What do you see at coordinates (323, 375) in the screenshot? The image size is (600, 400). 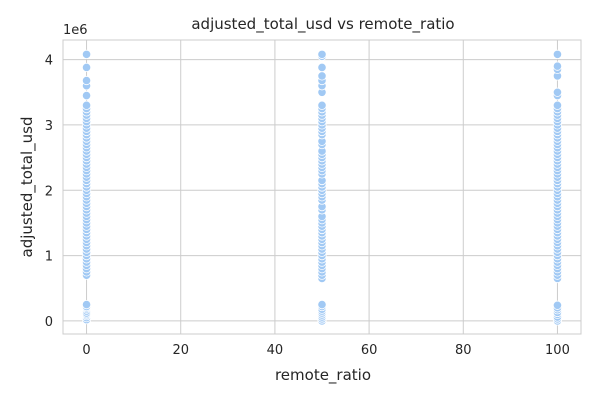 I see `x-axis-label: remote_ratio` at bounding box center [323, 375].